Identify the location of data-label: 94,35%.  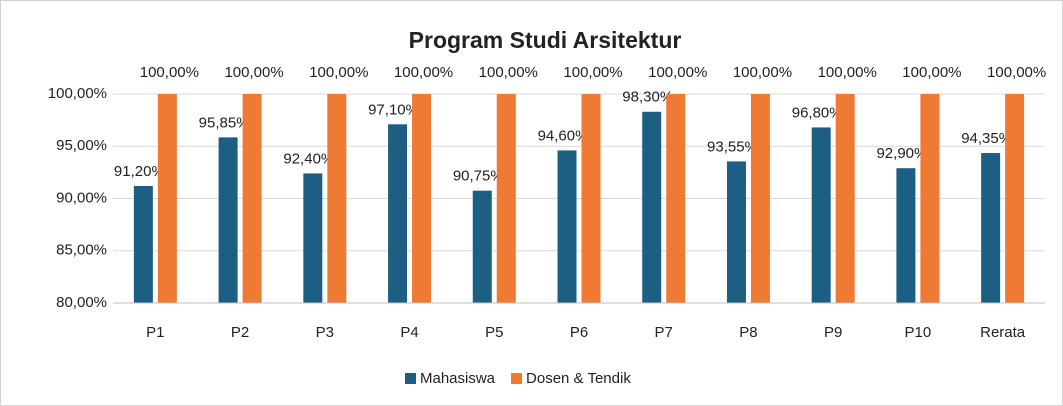
(986, 138).